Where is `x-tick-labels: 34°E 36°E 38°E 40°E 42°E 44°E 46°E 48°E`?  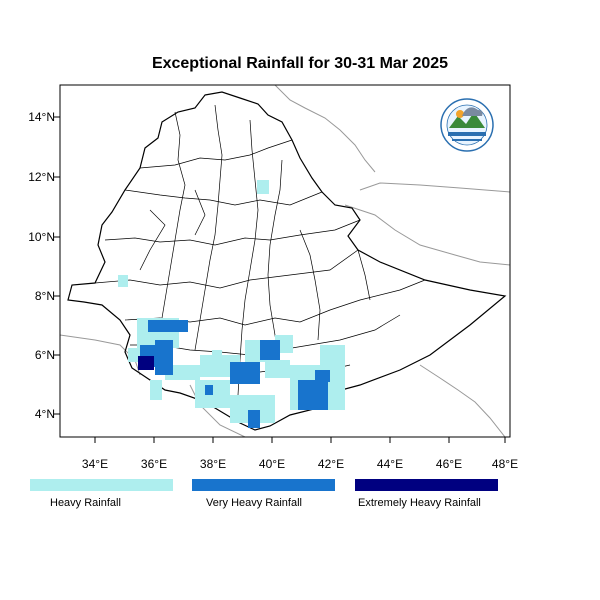
x-tick-labels: 34°E 36°E 38°E 40°E 42°E 44°E 46°E 48°E is located at coordinates (300, 464).